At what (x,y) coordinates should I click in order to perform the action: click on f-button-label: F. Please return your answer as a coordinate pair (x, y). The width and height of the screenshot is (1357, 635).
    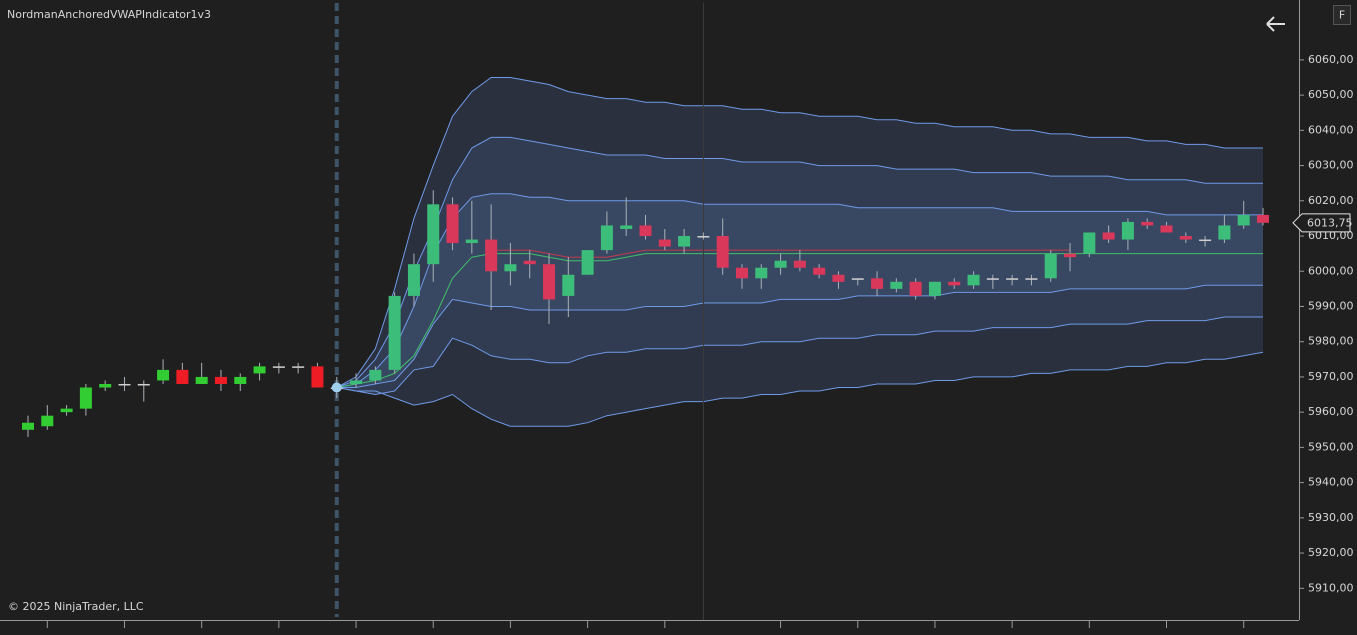
    Looking at the image, I should click on (1342, 15).